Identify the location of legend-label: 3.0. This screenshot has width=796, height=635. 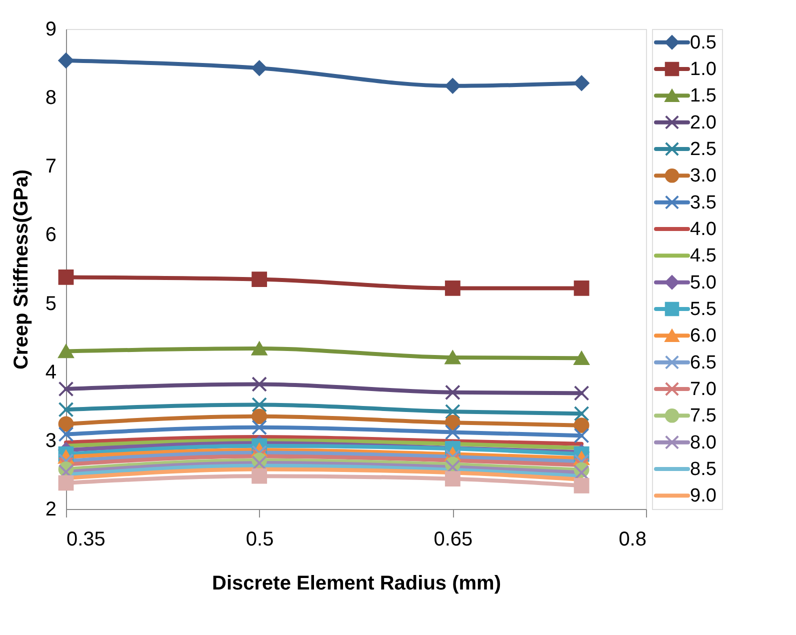
(703, 176).